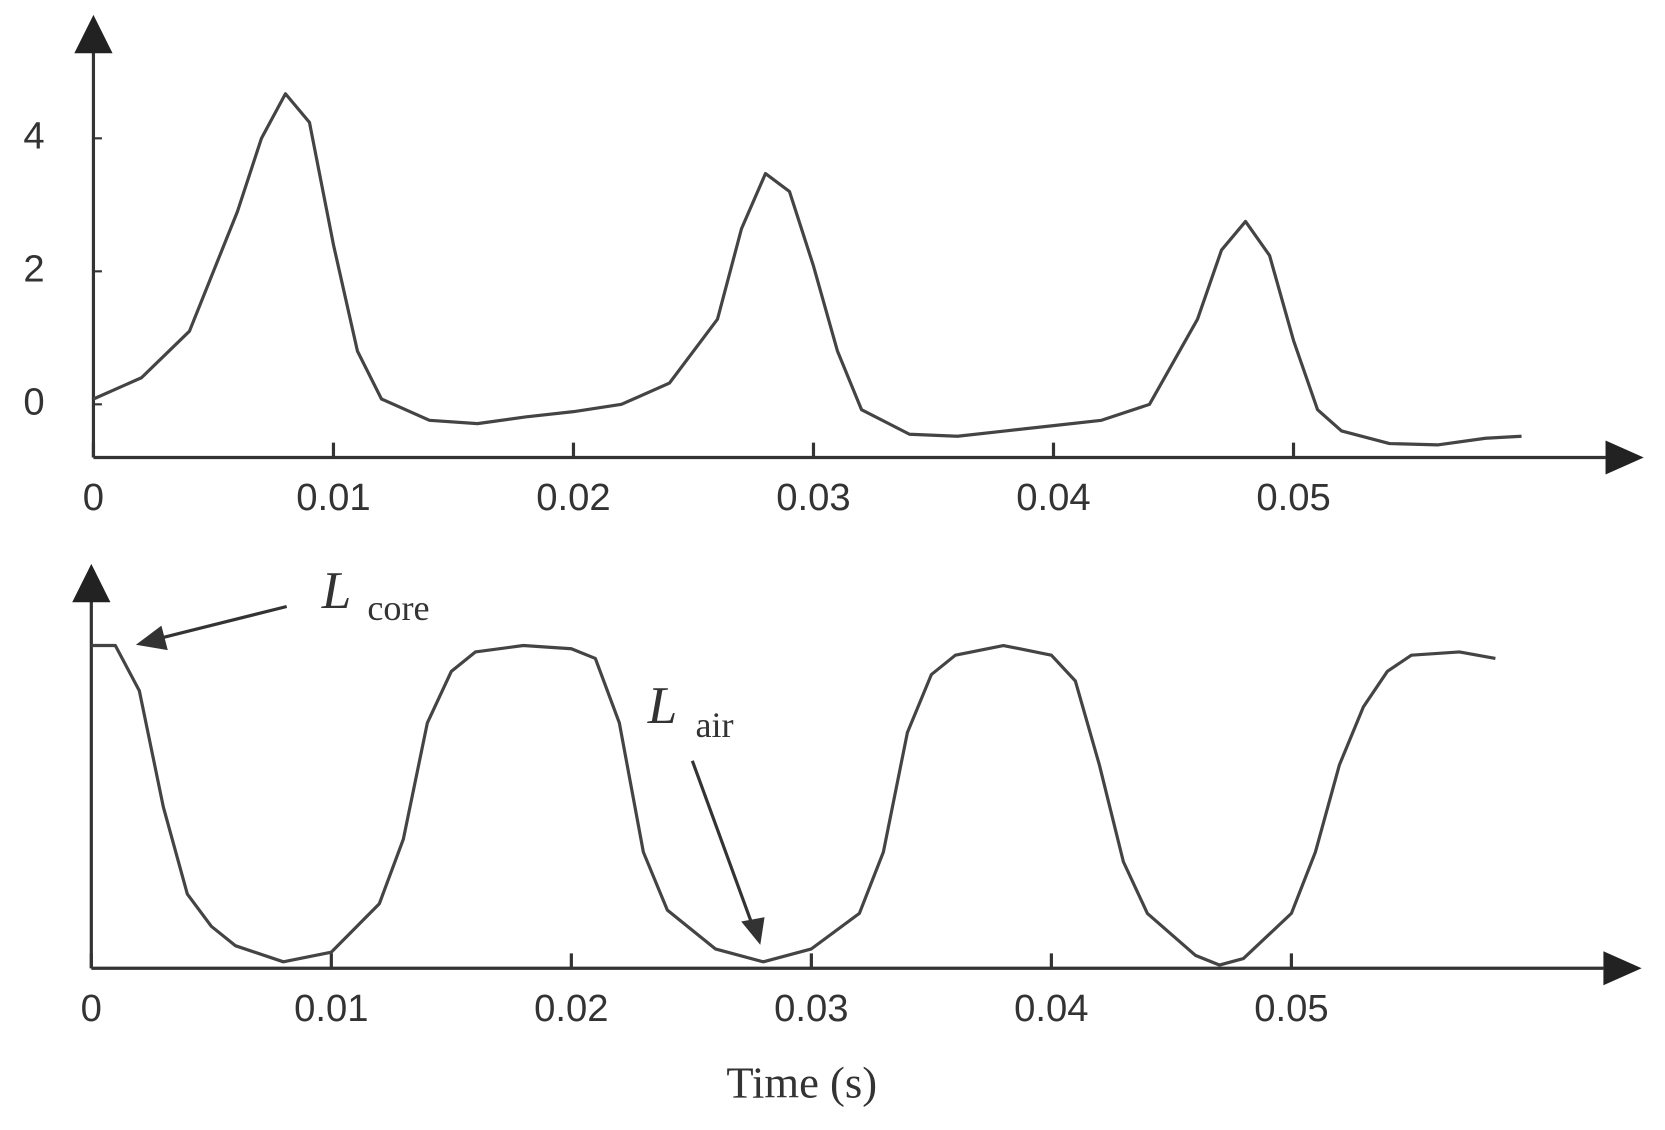  What do you see at coordinates (33, 268) in the screenshot?
I see `y-tick-label: 2` at bounding box center [33, 268].